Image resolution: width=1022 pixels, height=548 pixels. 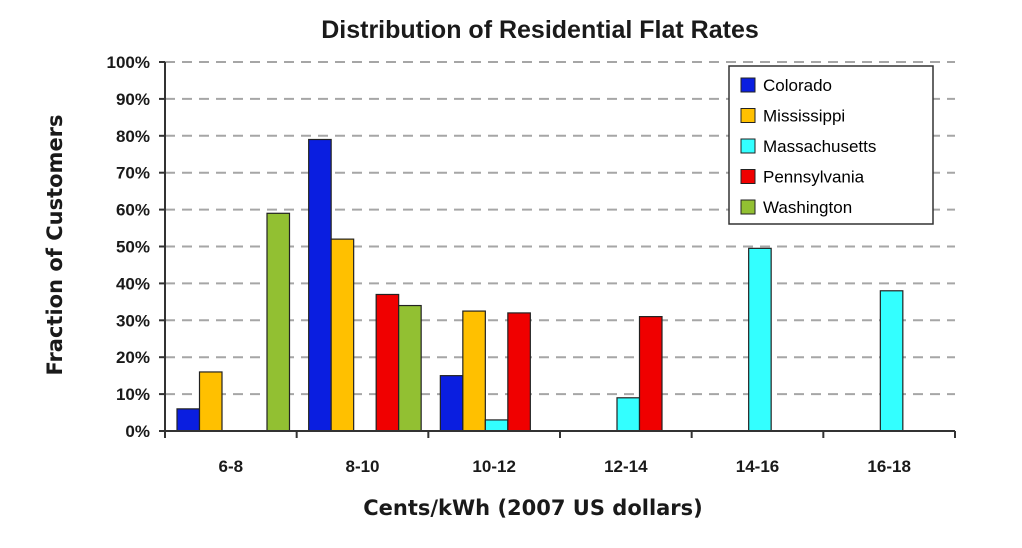 I want to click on legend-entry: Pennsylvania, so click(x=814, y=177).